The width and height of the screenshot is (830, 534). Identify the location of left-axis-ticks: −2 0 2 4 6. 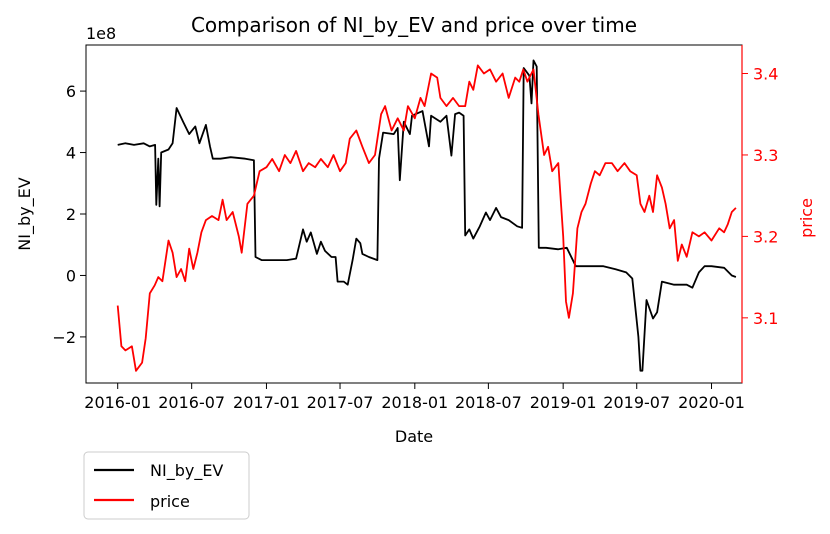
(69, 214).